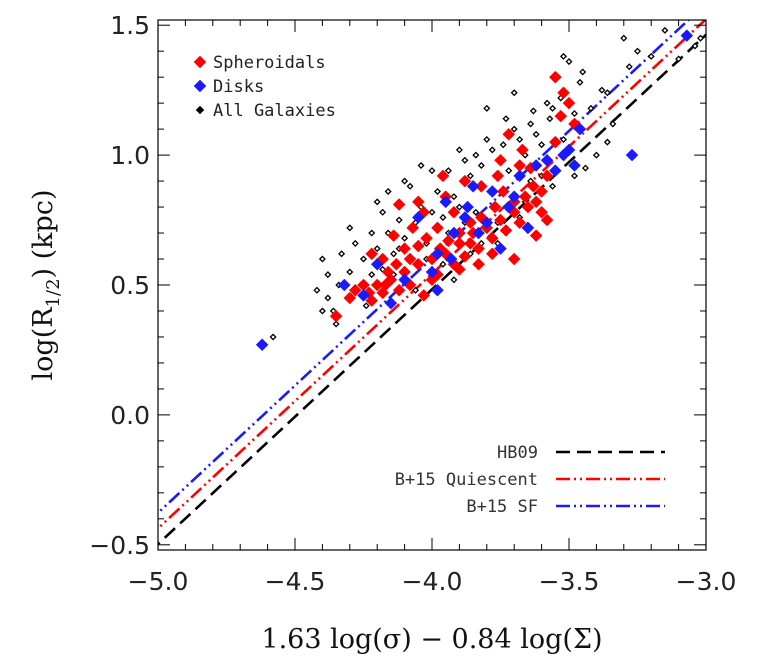  What do you see at coordinates (569, 581) in the screenshot?
I see `x-tick-label: −3.5` at bounding box center [569, 581].